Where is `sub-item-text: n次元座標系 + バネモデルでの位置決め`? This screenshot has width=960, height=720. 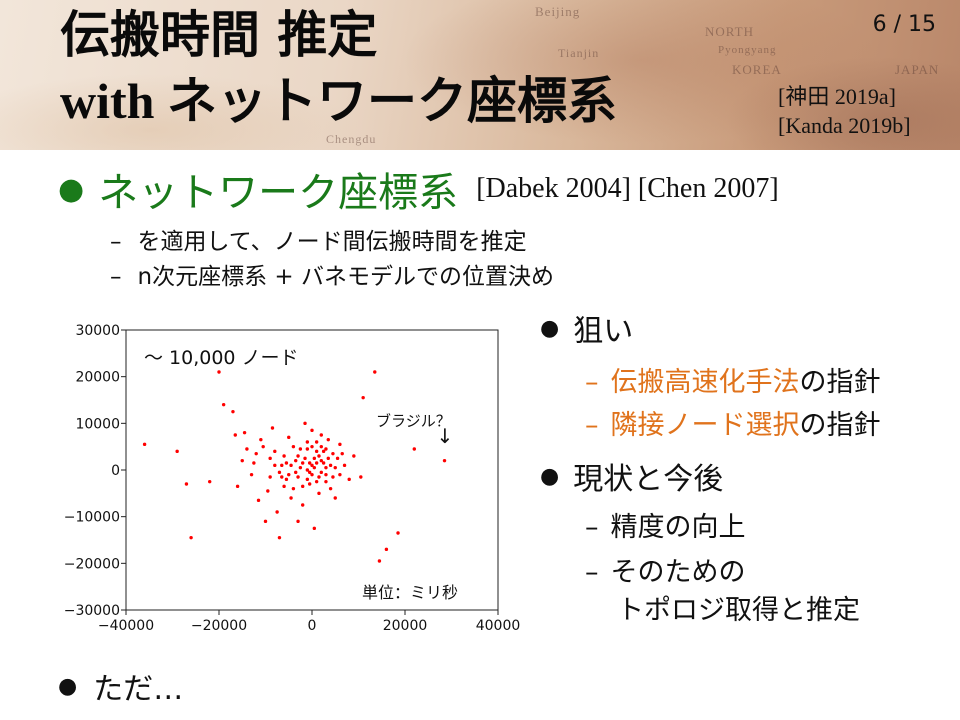
sub-item-text: n次元座標系 + バネモデルでの位置決め is located at coordinates (345, 277).